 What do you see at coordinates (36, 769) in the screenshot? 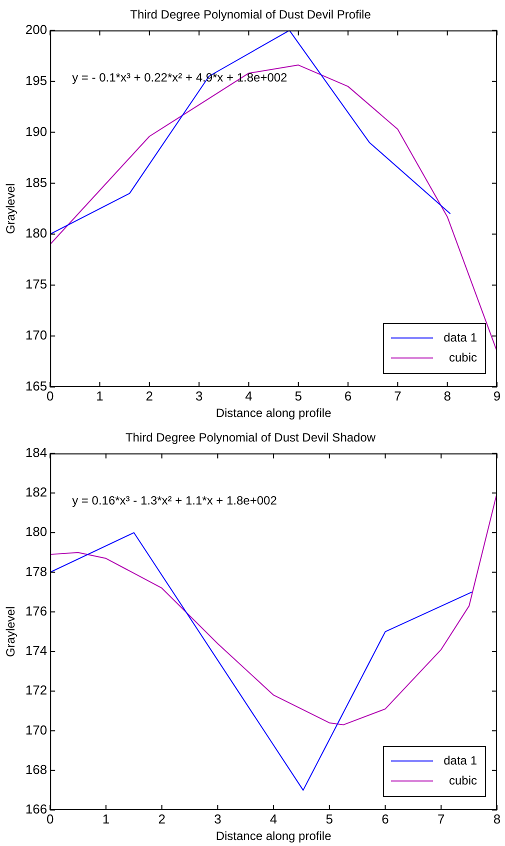
I see `y-tick-label: 168` at bounding box center [36, 769].